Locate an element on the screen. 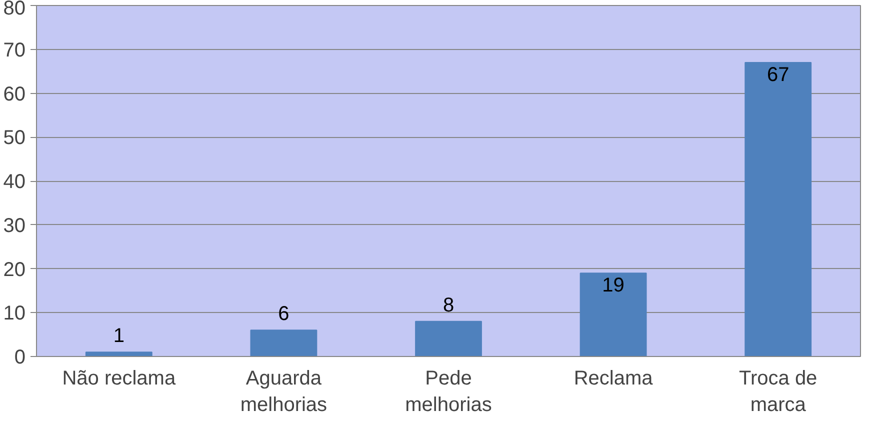 The height and width of the screenshot is (423, 876). data-label: 8 is located at coordinates (448, 305).